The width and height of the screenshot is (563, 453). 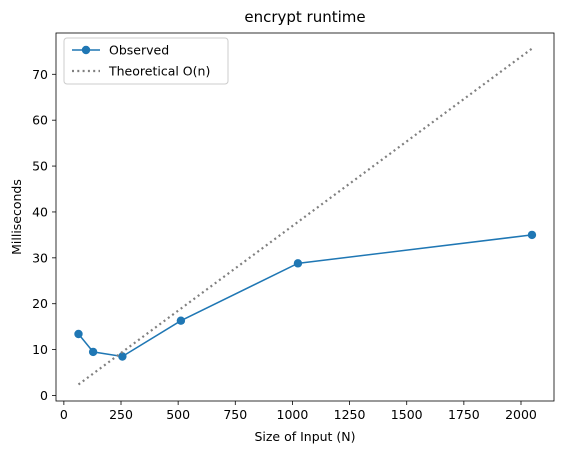 I want to click on x-axis-label: Size of Input (N), so click(x=304, y=436).